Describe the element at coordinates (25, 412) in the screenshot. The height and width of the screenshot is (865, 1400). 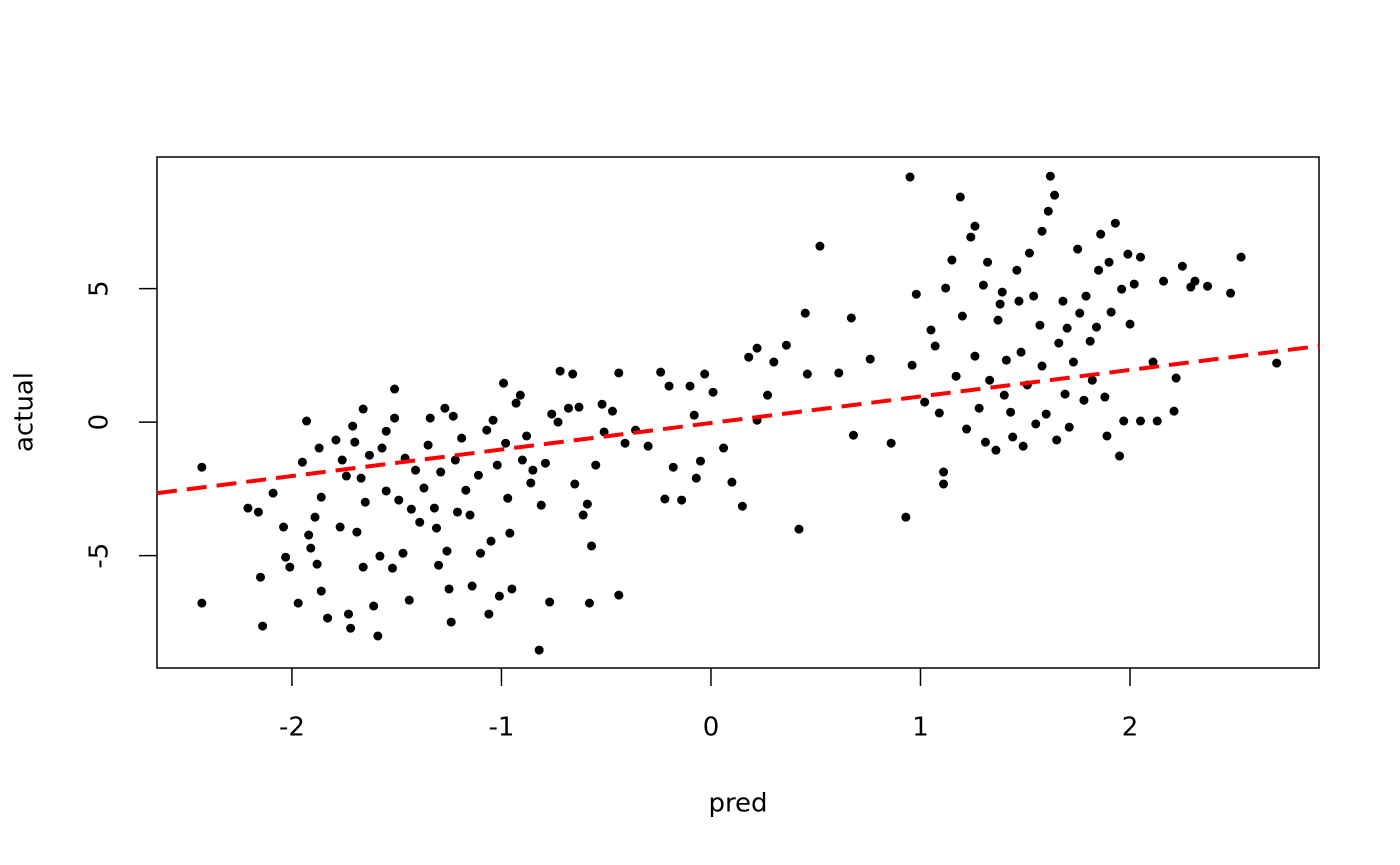
I see `y-axis-label: actual` at that location.